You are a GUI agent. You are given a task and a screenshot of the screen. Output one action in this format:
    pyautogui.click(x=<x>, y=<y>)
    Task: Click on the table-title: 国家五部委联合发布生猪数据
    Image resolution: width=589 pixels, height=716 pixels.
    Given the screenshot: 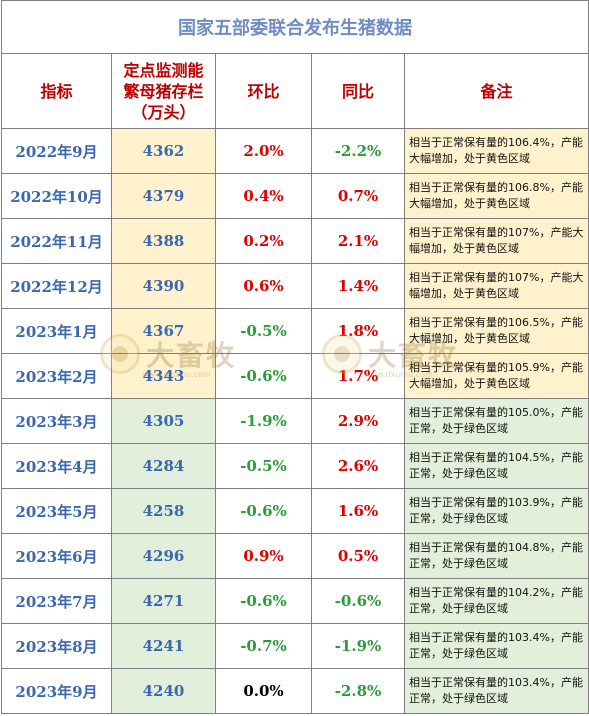 What is the action you would take?
    pyautogui.click(x=295, y=27)
    